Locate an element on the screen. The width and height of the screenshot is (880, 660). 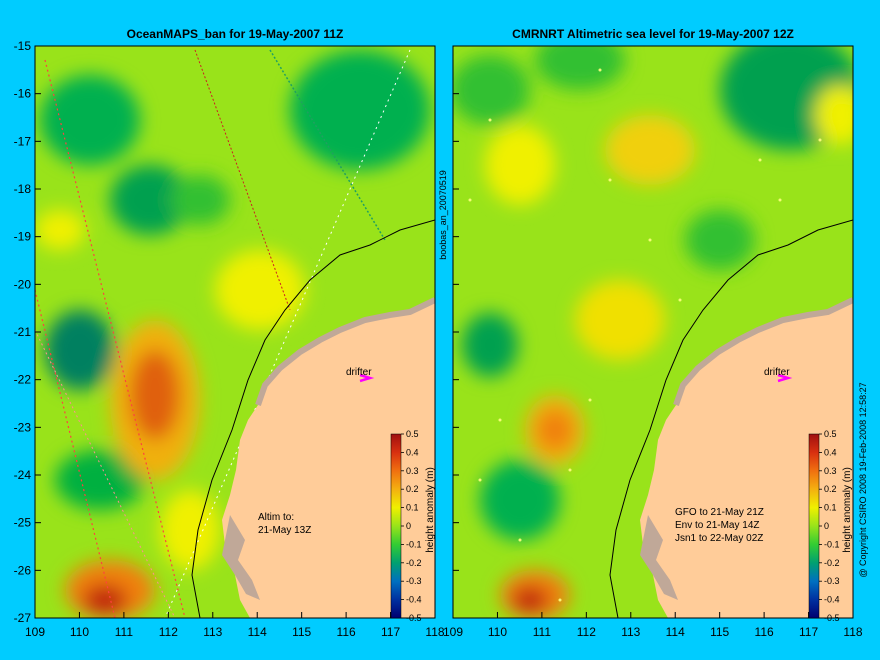
left-colorbar-tick-label: 0 is located at coordinates (408, 526).